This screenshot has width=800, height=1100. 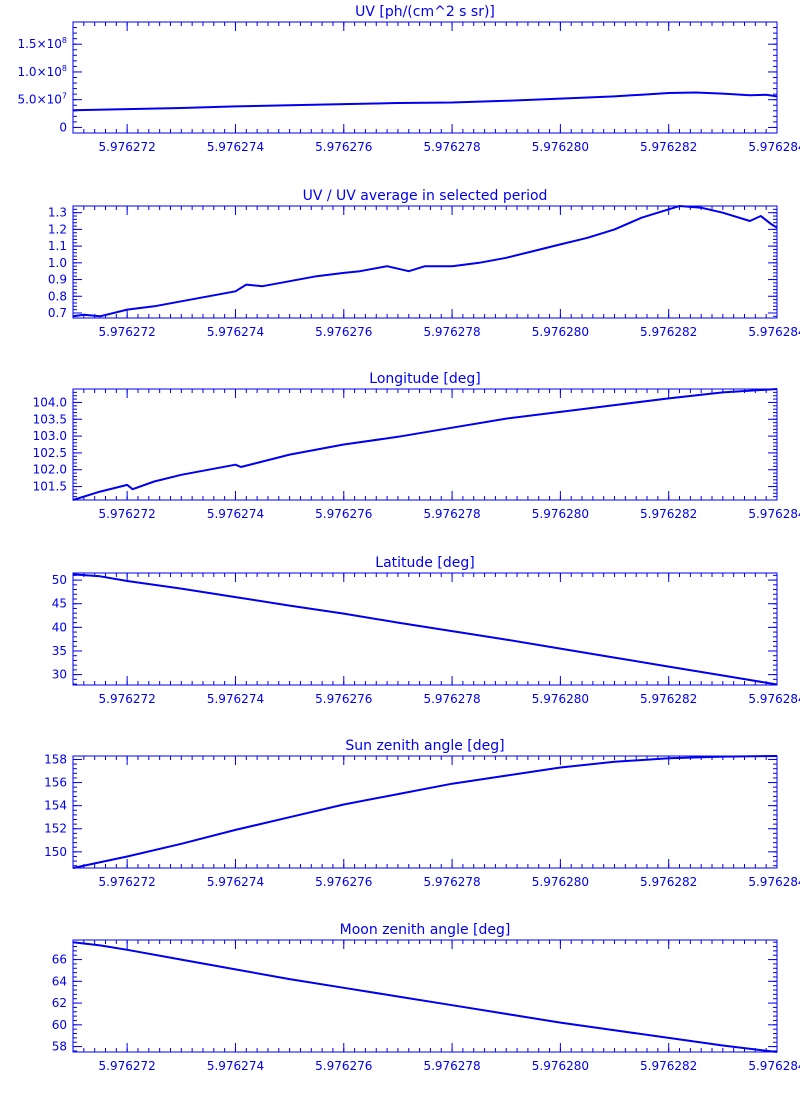 What do you see at coordinates (55, 759) in the screenshot?
I see `y-tick-label: 158` at bounding box center [55, 759].